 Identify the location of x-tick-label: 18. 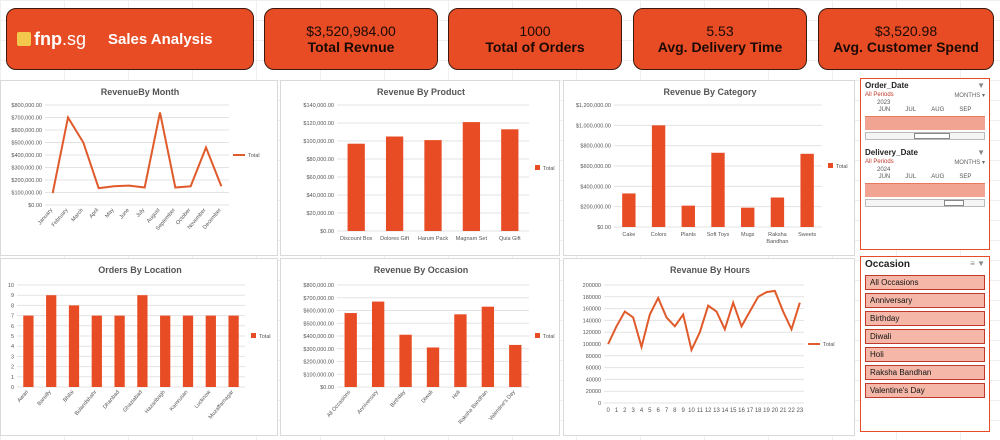
(758, 411).